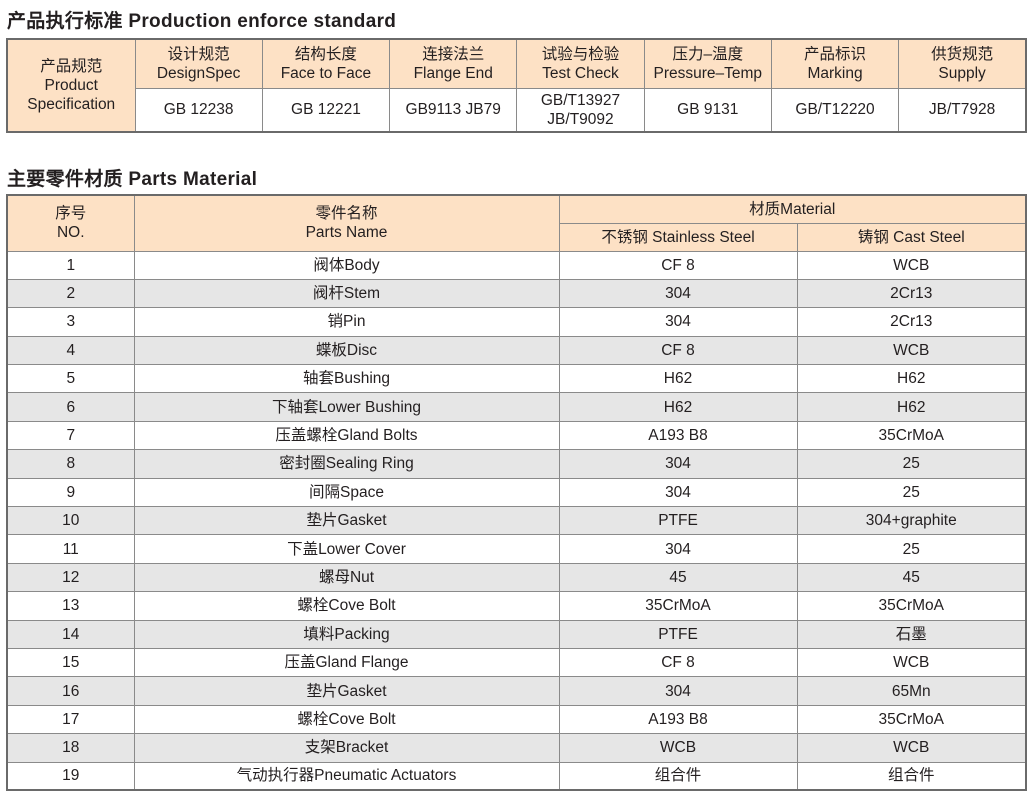  Describe the element at coordinates (580, 119) in the screenshot. I see `standard-value-text: JB/T9092` at that location.